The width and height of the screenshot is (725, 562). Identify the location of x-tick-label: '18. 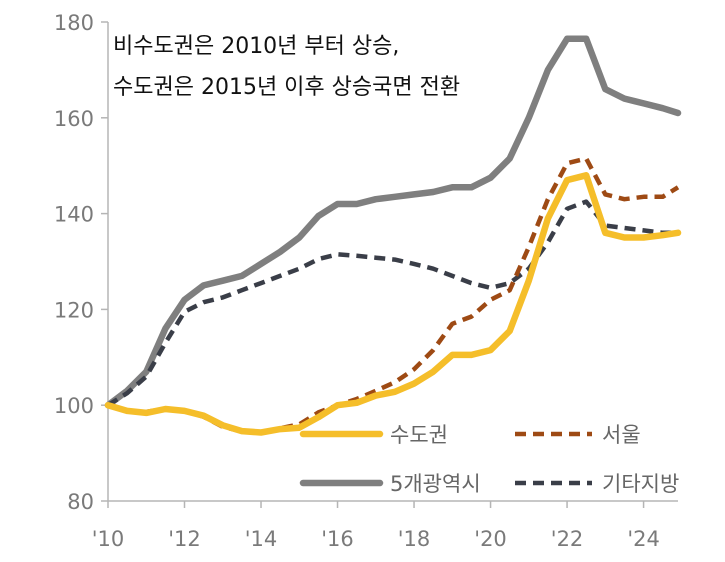
(414, 539).